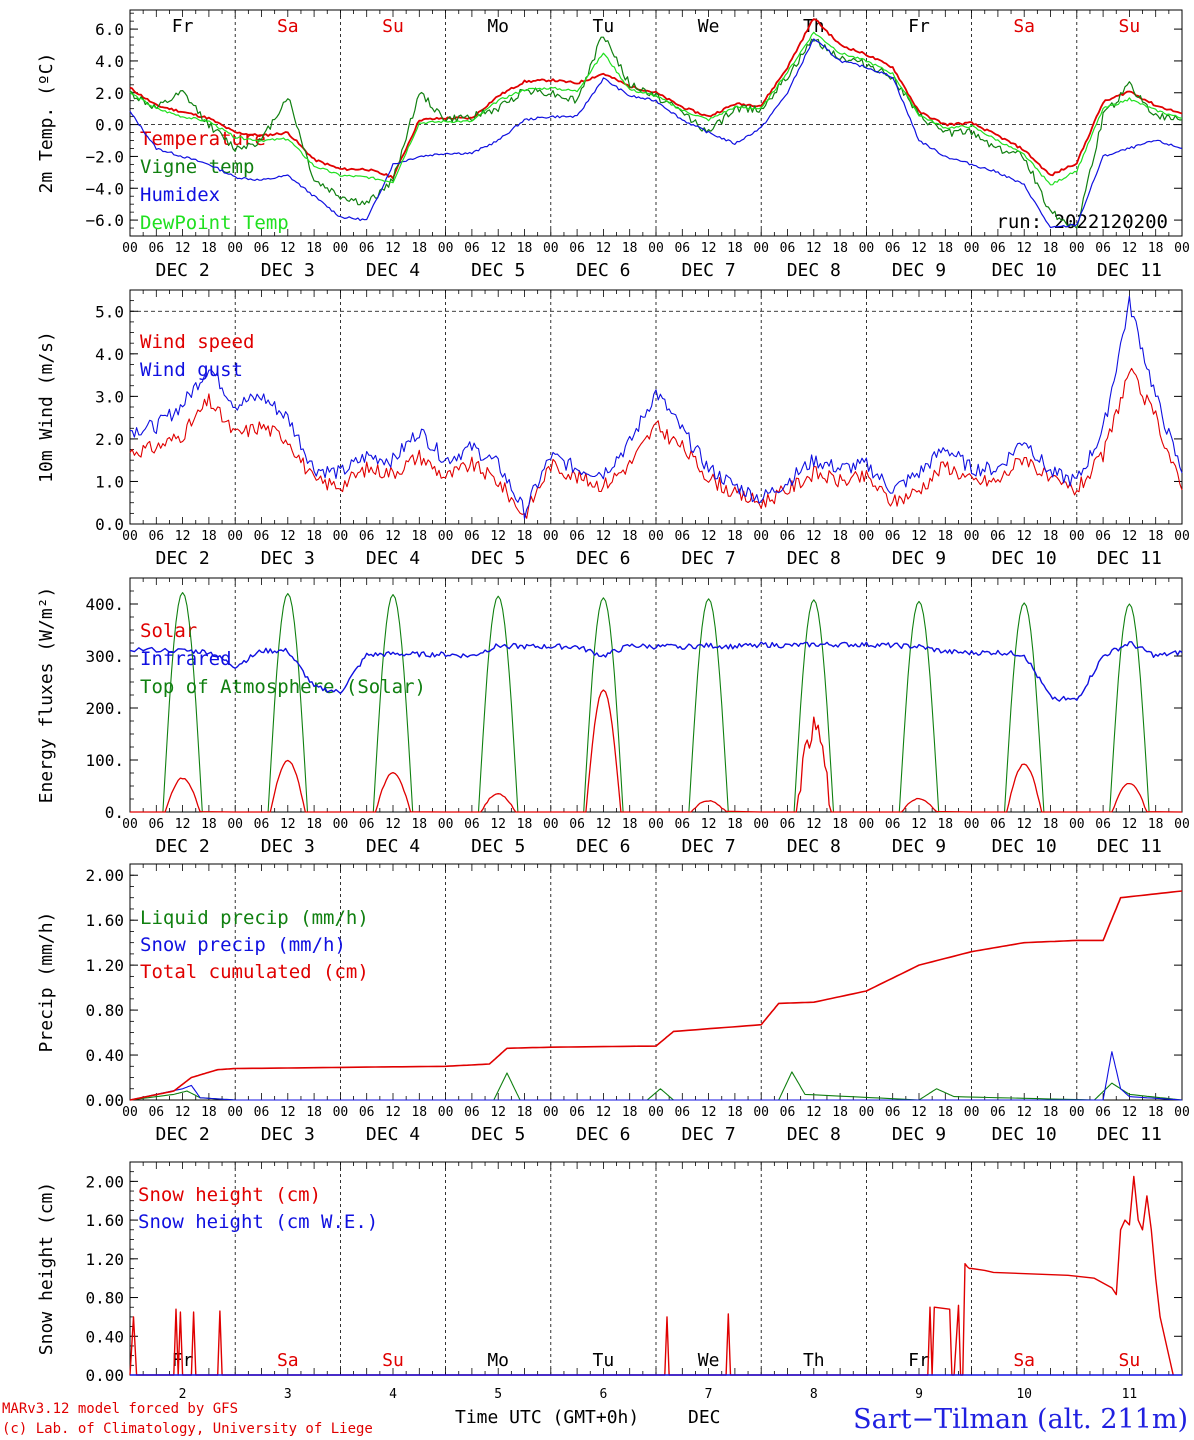 Image resolution: width=1194 pixels, height=1440 pixels. Describe the element at coordinates (109, 29) in the screenshot. I see `y-tick-label: 6.0` at that location.